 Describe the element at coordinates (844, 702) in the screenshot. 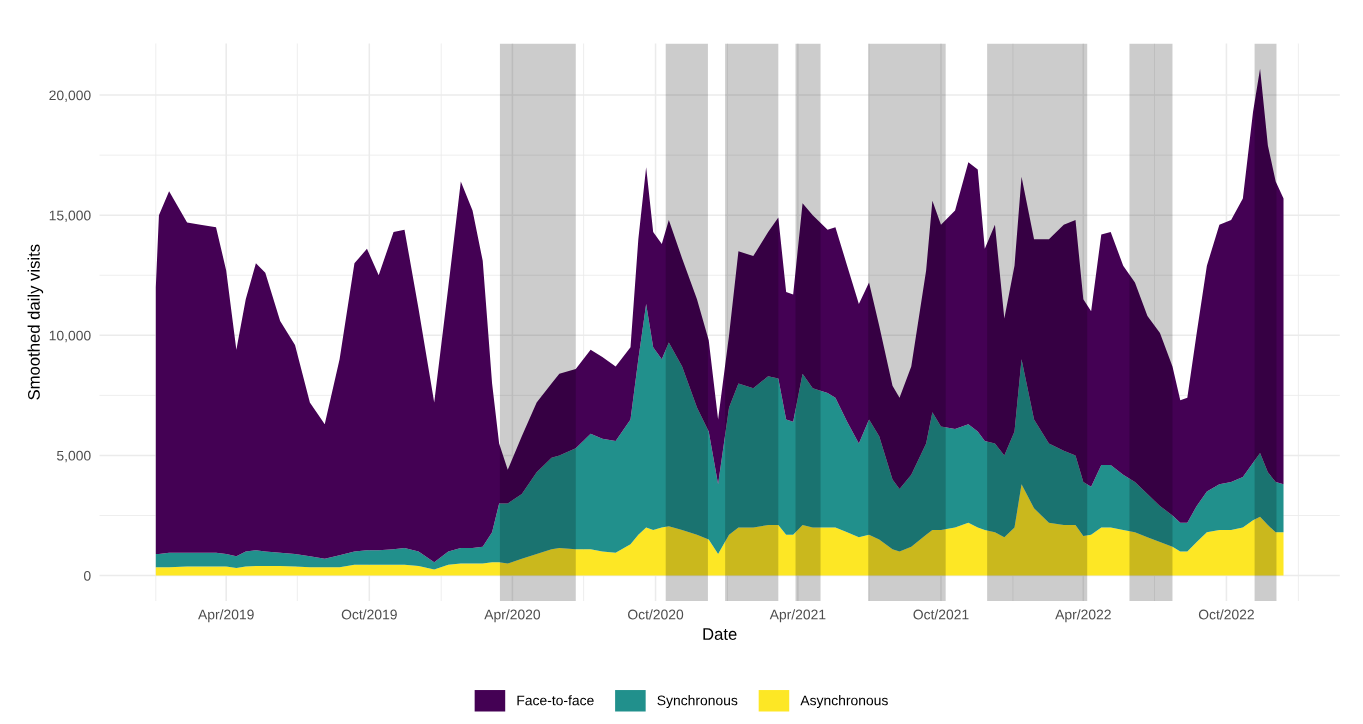

I see `legend-label: Asynchronous` at that location.